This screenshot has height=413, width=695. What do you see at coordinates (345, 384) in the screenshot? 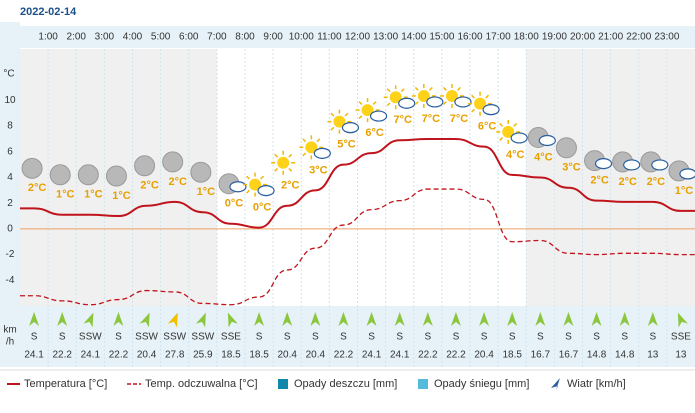
I see `legend-label: Opady deszczu [mm]` at bounding box center [345, 384].